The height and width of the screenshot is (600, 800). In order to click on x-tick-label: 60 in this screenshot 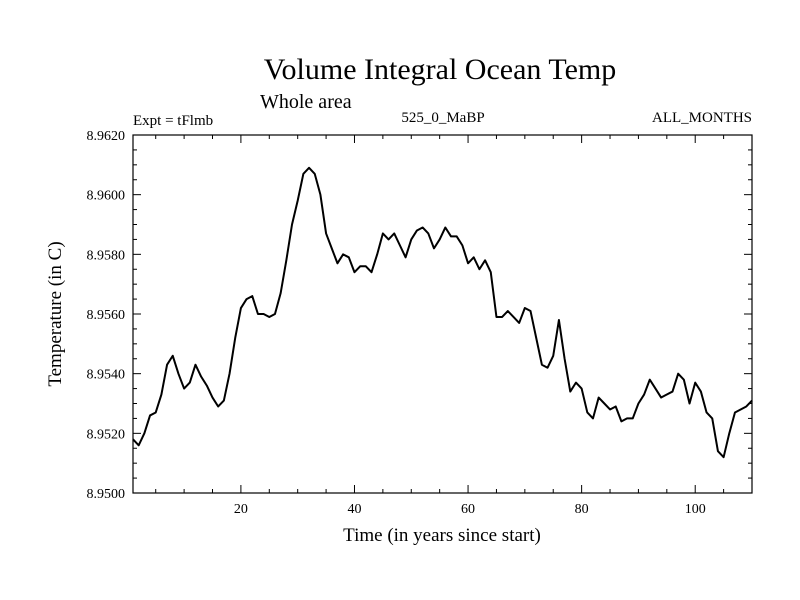, I will do `click(468, 509)`.